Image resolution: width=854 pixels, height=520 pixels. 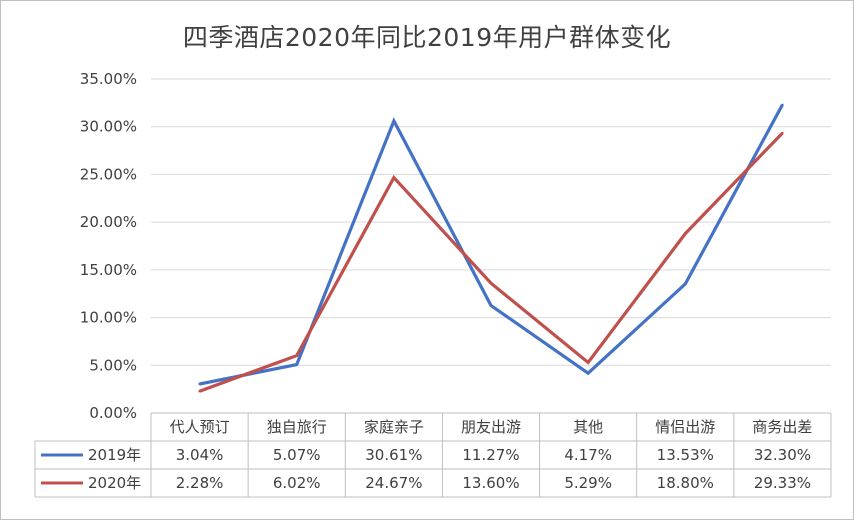 I want to click on data-label: 3.04%, so click(x=200, y=455).